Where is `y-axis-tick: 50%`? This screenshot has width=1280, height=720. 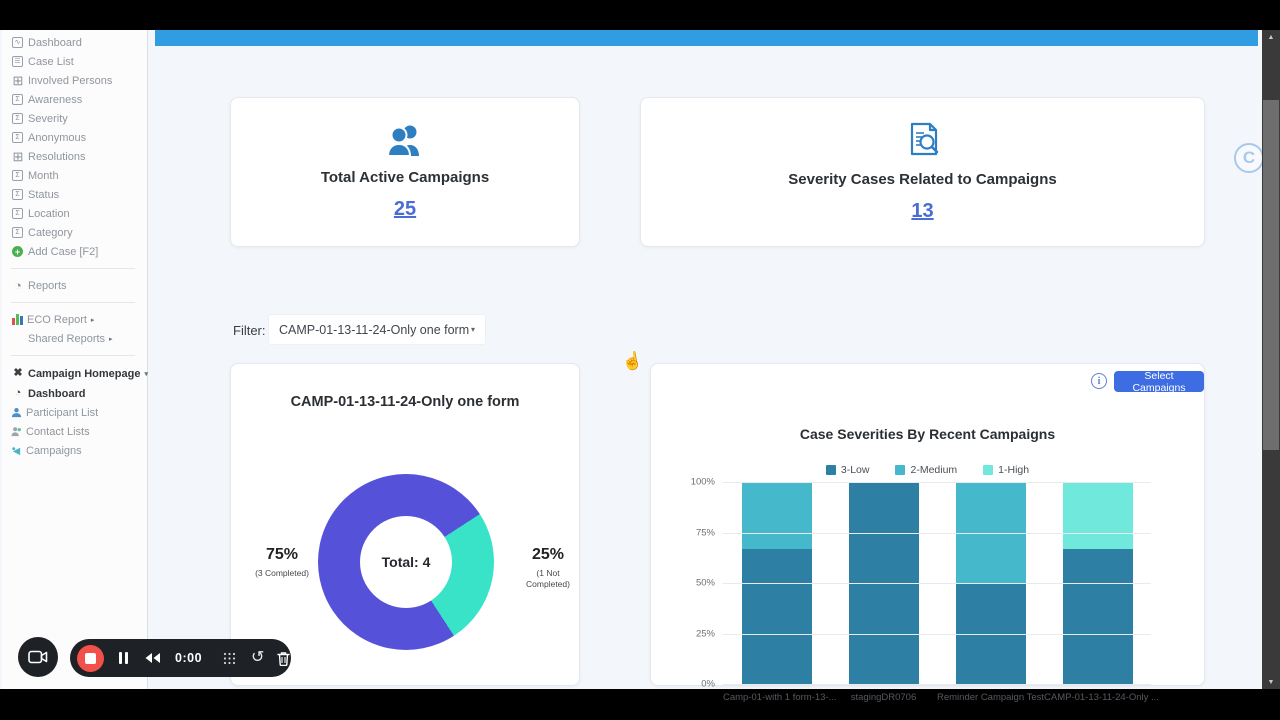 y-axis-tick: 50% is located at coordinates (705, 583).